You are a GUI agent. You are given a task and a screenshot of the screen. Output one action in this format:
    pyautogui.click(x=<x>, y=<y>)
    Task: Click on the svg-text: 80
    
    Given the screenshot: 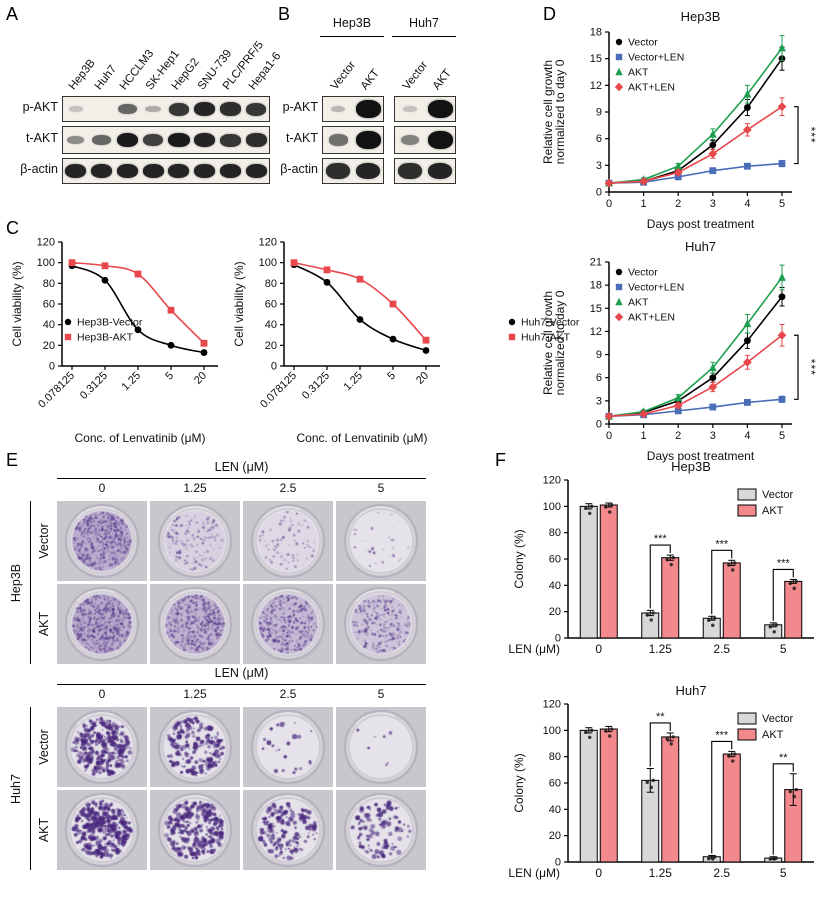 What is the action you would take?
    pyautogui.click(x=49, y=284)
    